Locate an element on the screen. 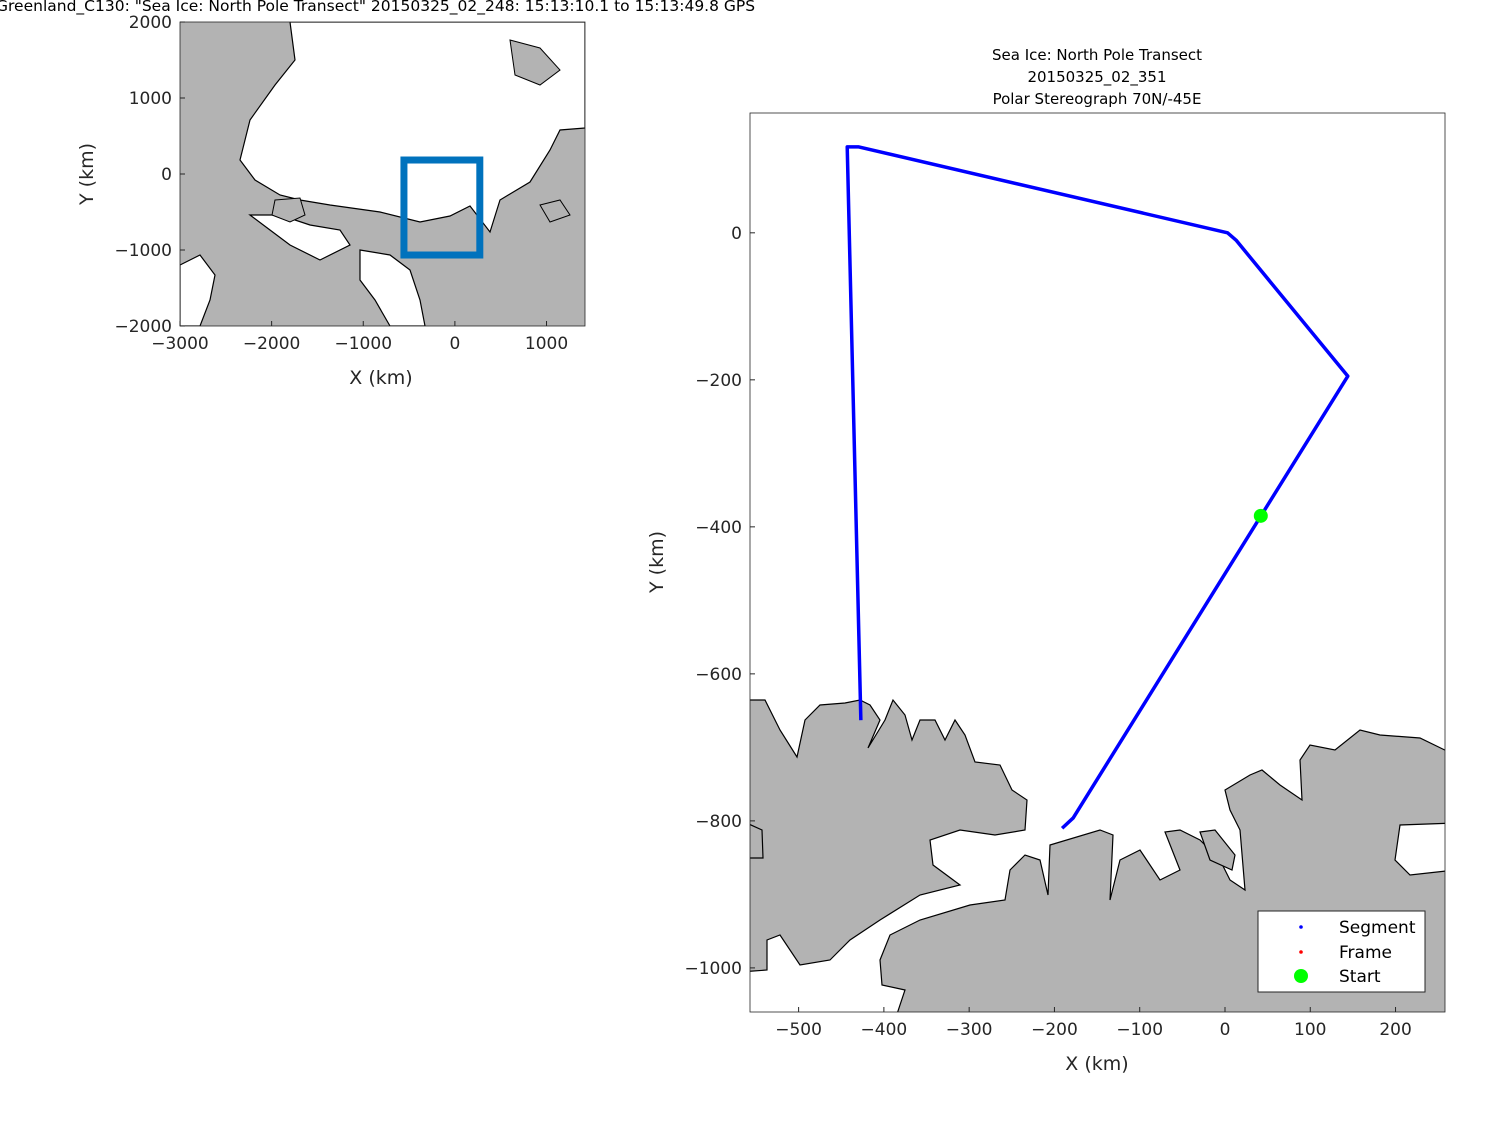  x-tick-label: −3000 is located at coordinates (180, 344).